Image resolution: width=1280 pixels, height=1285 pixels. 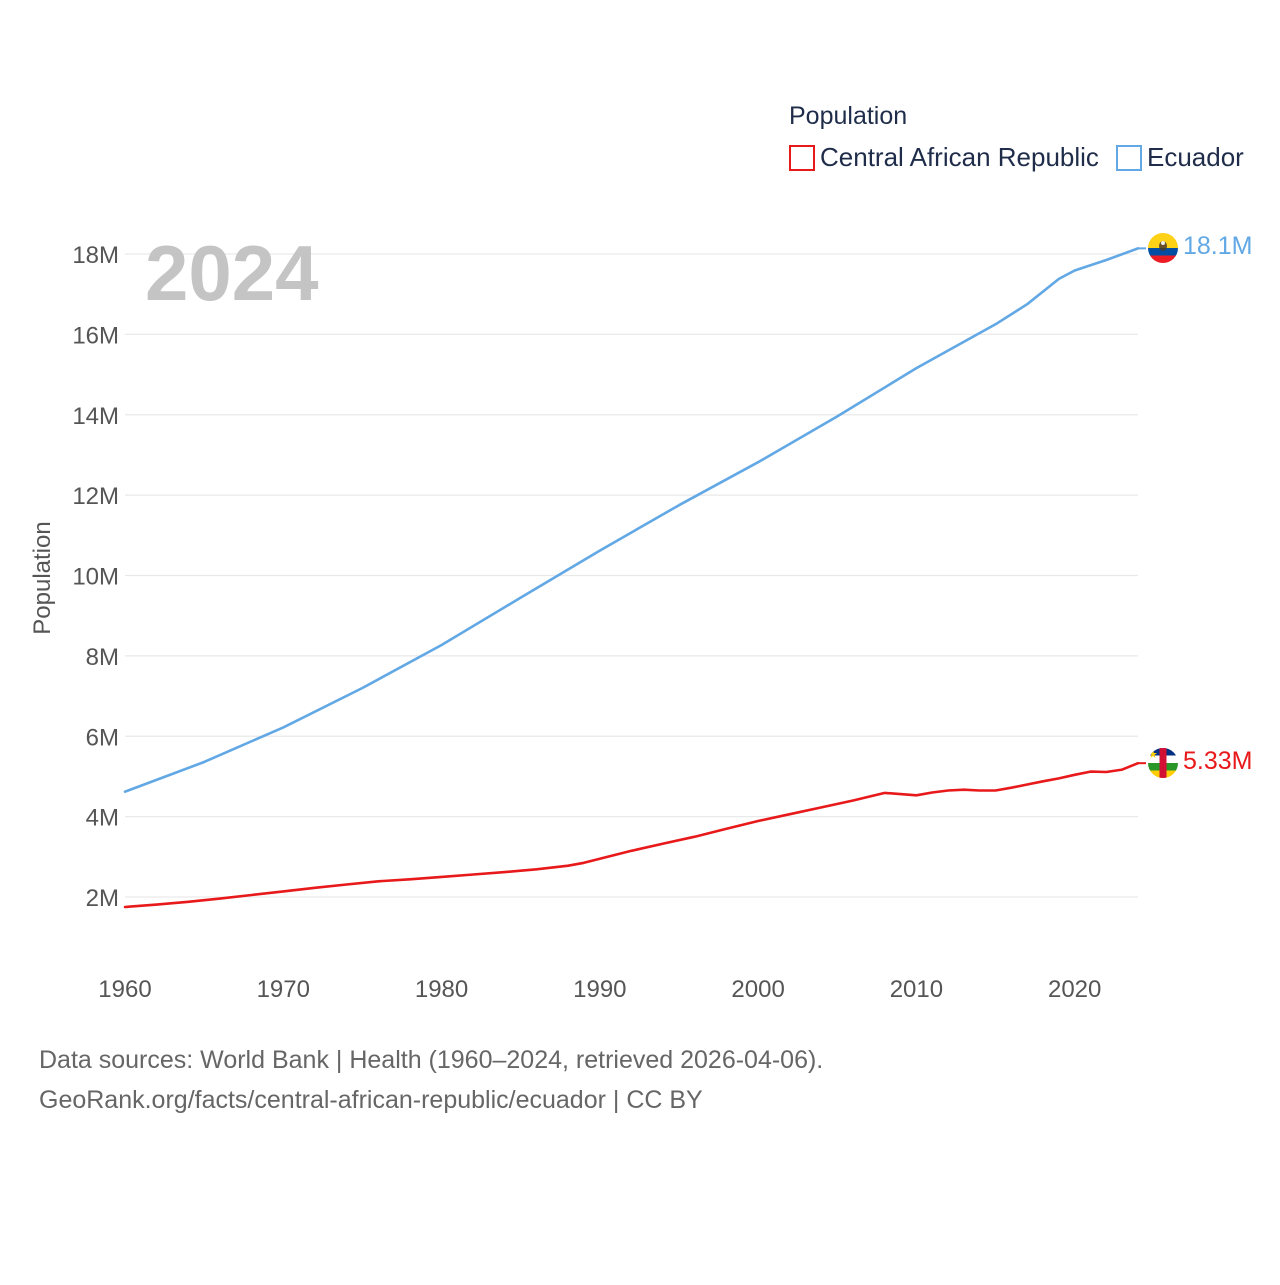 I want to click on ecuador-flag-icon, so click(x=1163, y=248).